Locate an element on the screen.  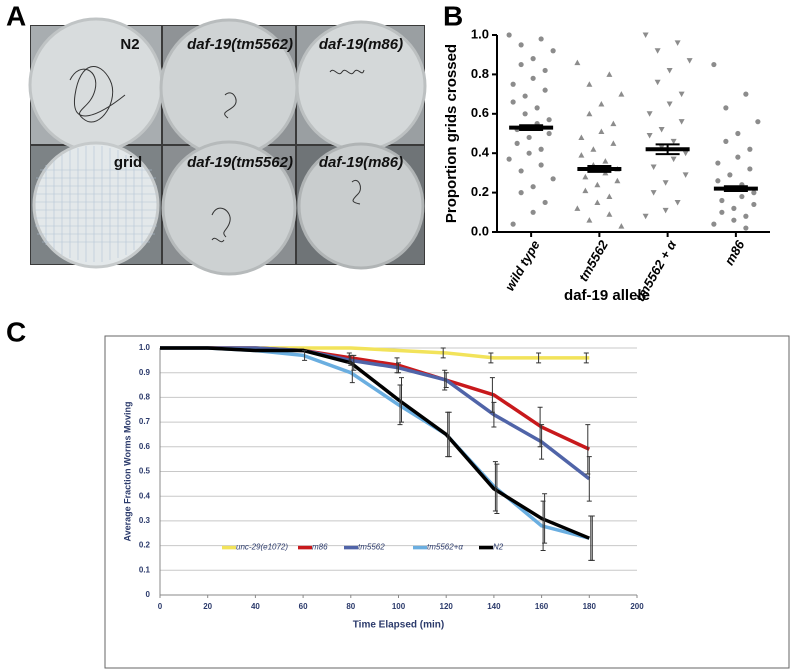
y-tick-label: 0.6 is located at coordinates (480, 112).